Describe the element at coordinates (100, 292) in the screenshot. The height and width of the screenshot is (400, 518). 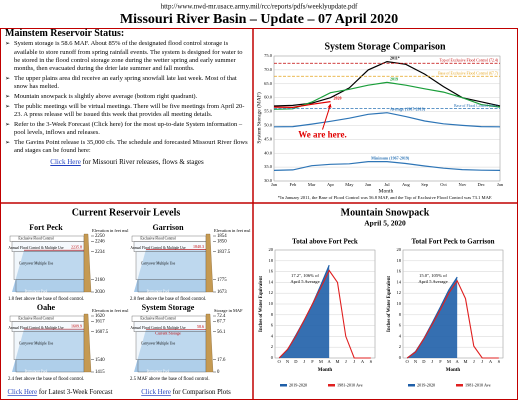
I see `level-label: 2030` at that location.